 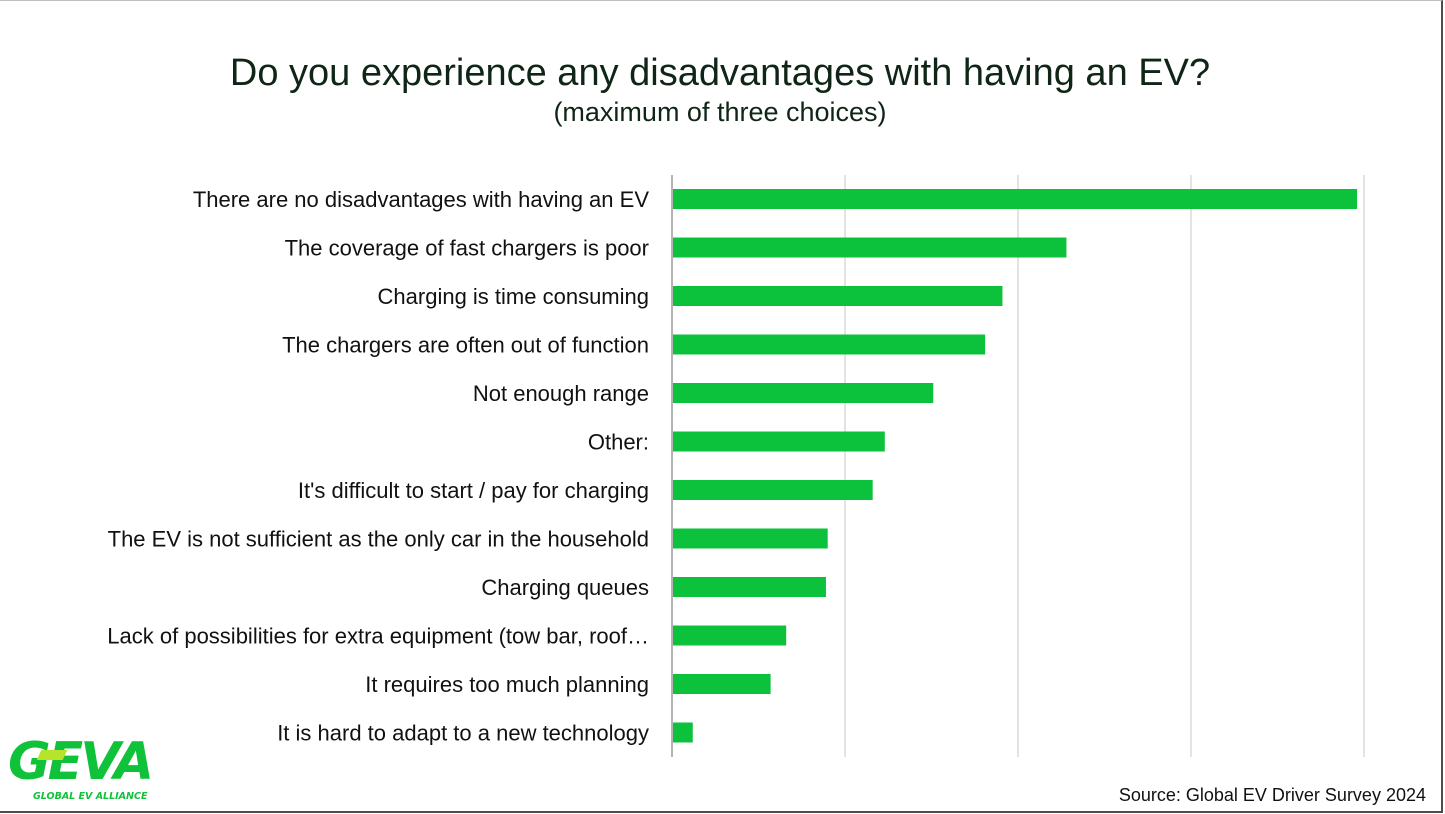 I want to click on source-note: Source: Global EV Driver Survey 2024, so click(x=1272, y=795).